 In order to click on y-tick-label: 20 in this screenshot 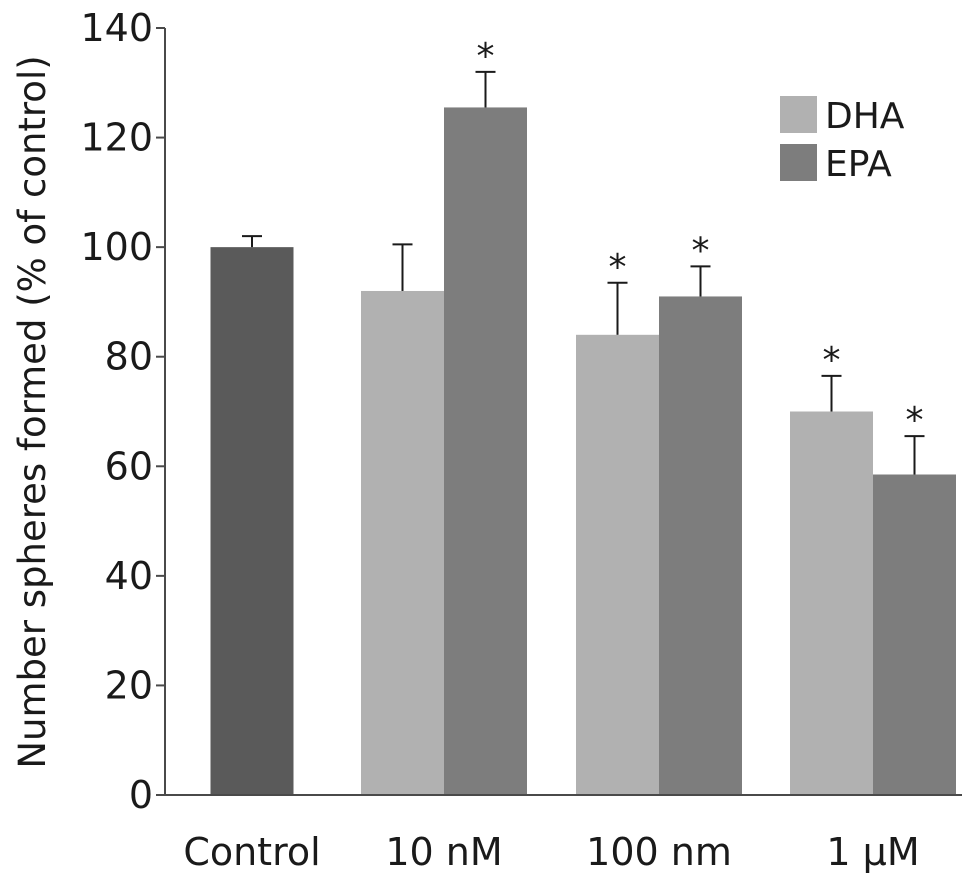, I will do `click(129, 685)`.